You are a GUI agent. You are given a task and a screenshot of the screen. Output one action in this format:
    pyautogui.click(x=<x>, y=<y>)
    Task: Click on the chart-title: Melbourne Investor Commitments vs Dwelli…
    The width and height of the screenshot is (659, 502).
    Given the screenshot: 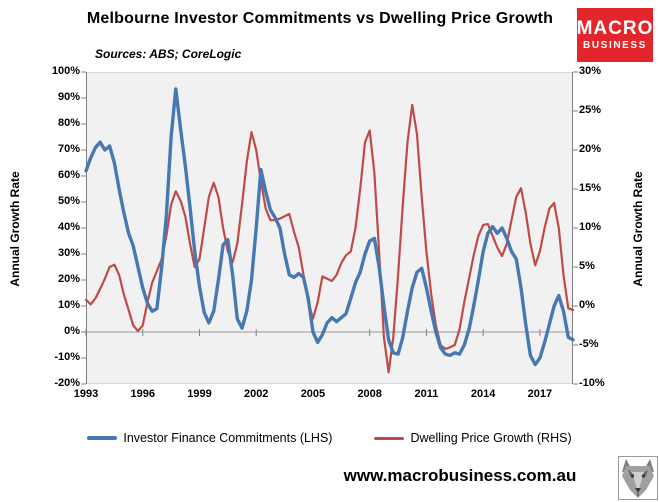 What is the action you would take?
    pyautogui.click(x=320, y=18)
    